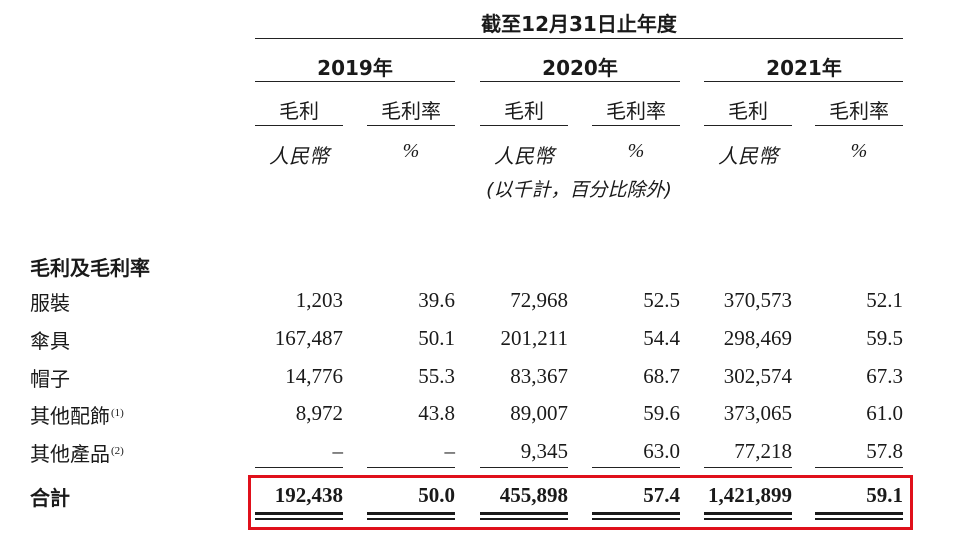  I want to click on col-header-margin-2021: 毛利率, so click(859, 111).